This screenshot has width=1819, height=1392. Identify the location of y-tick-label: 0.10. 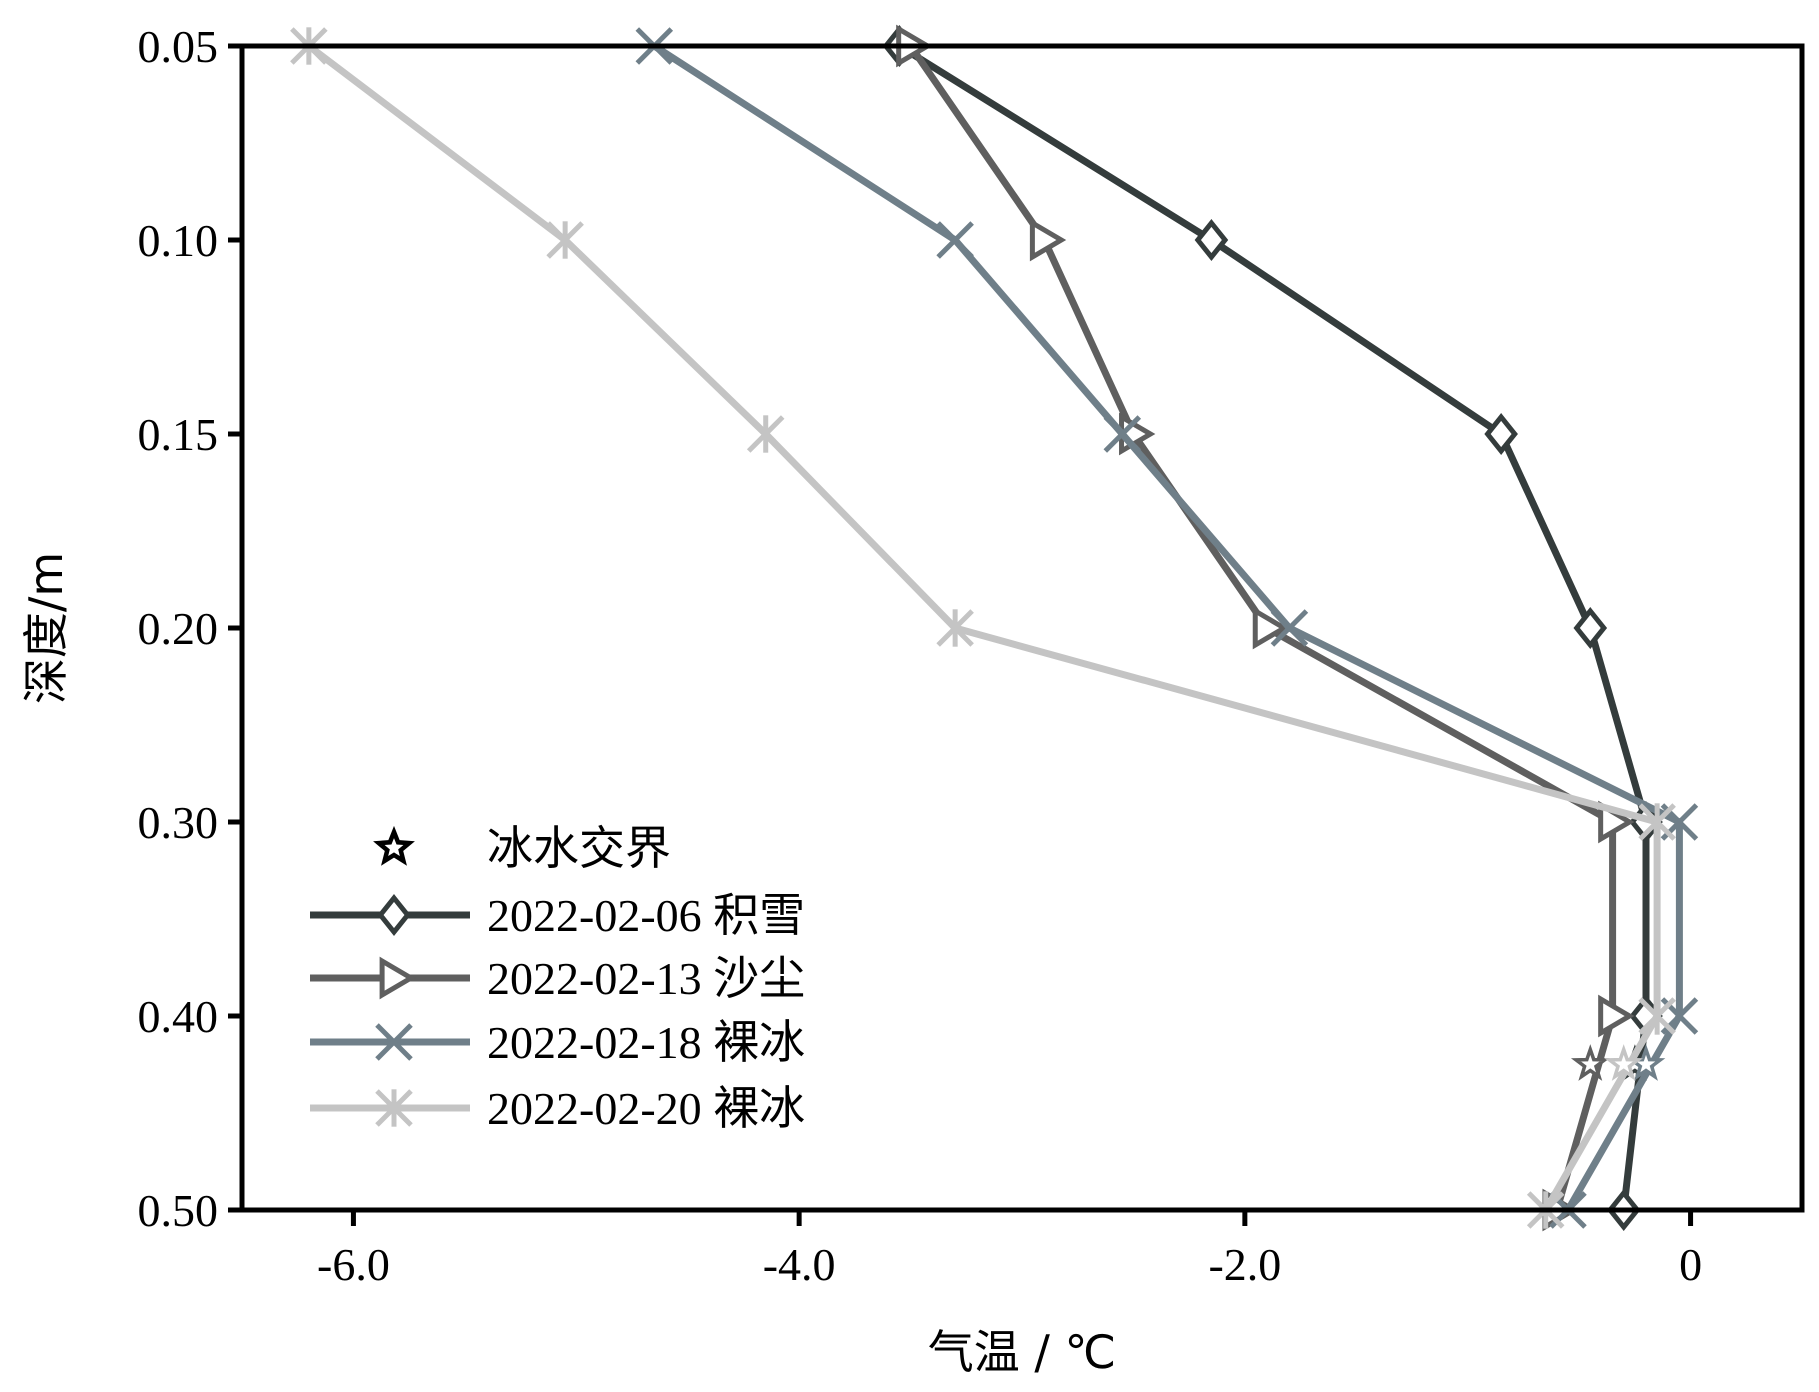
(178, 240).